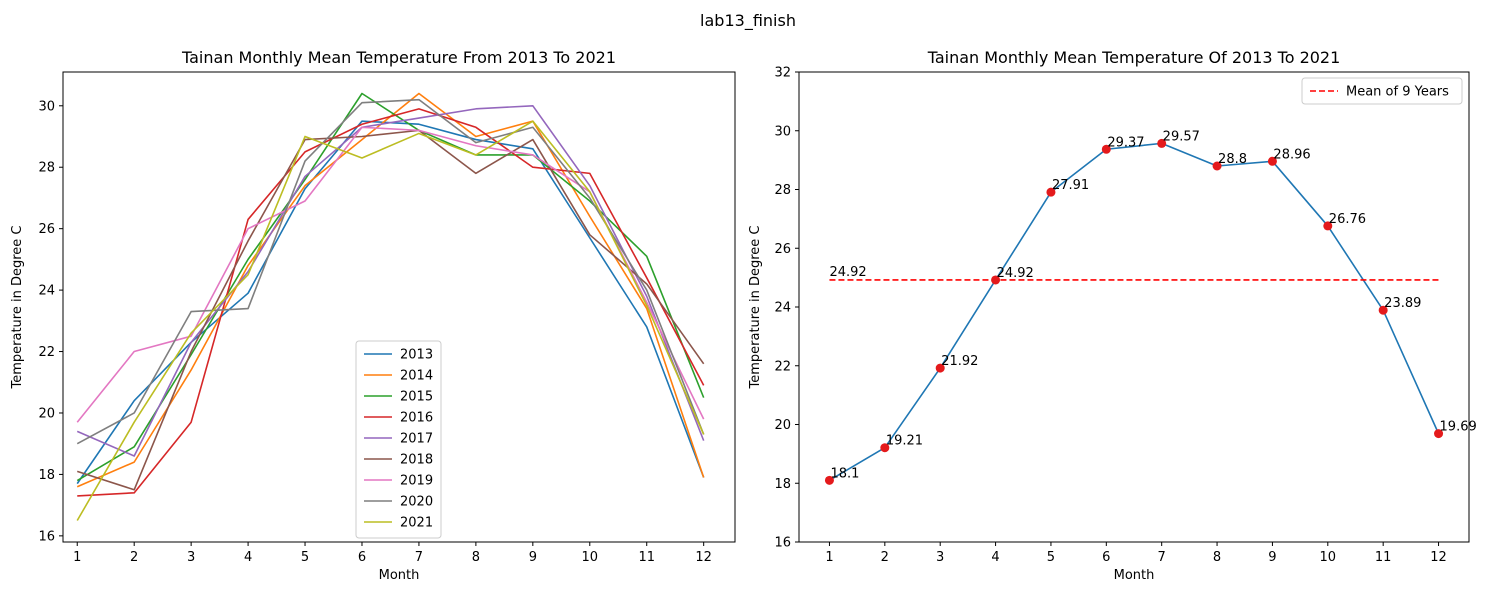  What do you see at coordinates (416, 460) in the screenshot?
I see `legend-label-2018: 2018` at bounding box center [416, 460].